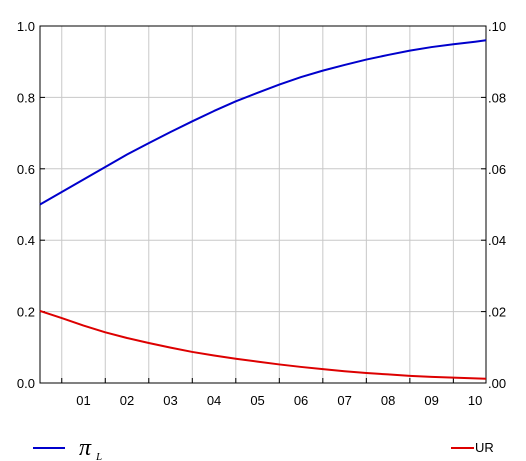  What do you see at coordinates (497, 312) in the screenshot?
I see `right-tick-label: .02` at bounding box center [497, 312].